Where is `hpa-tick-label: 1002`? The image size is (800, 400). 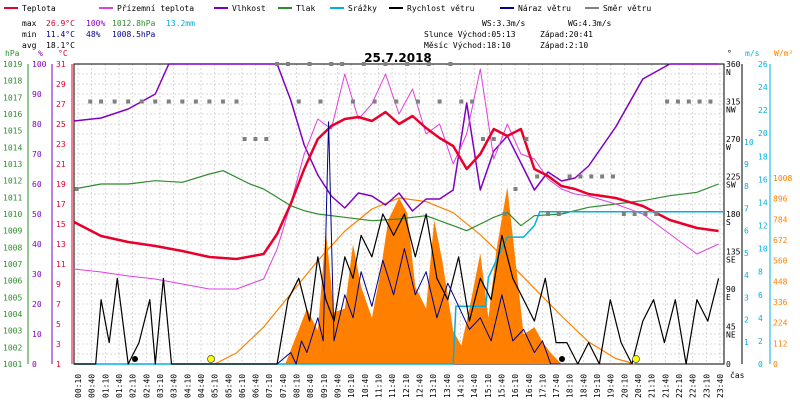
hpa-tick-label: 1002 is located at coordinates (12, 347).